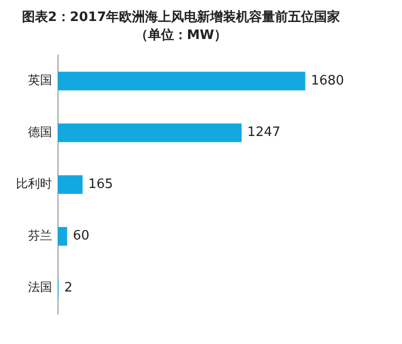 The image size is (402, 344). I want to click on y-tick-label: 德国, so click(40, 131).